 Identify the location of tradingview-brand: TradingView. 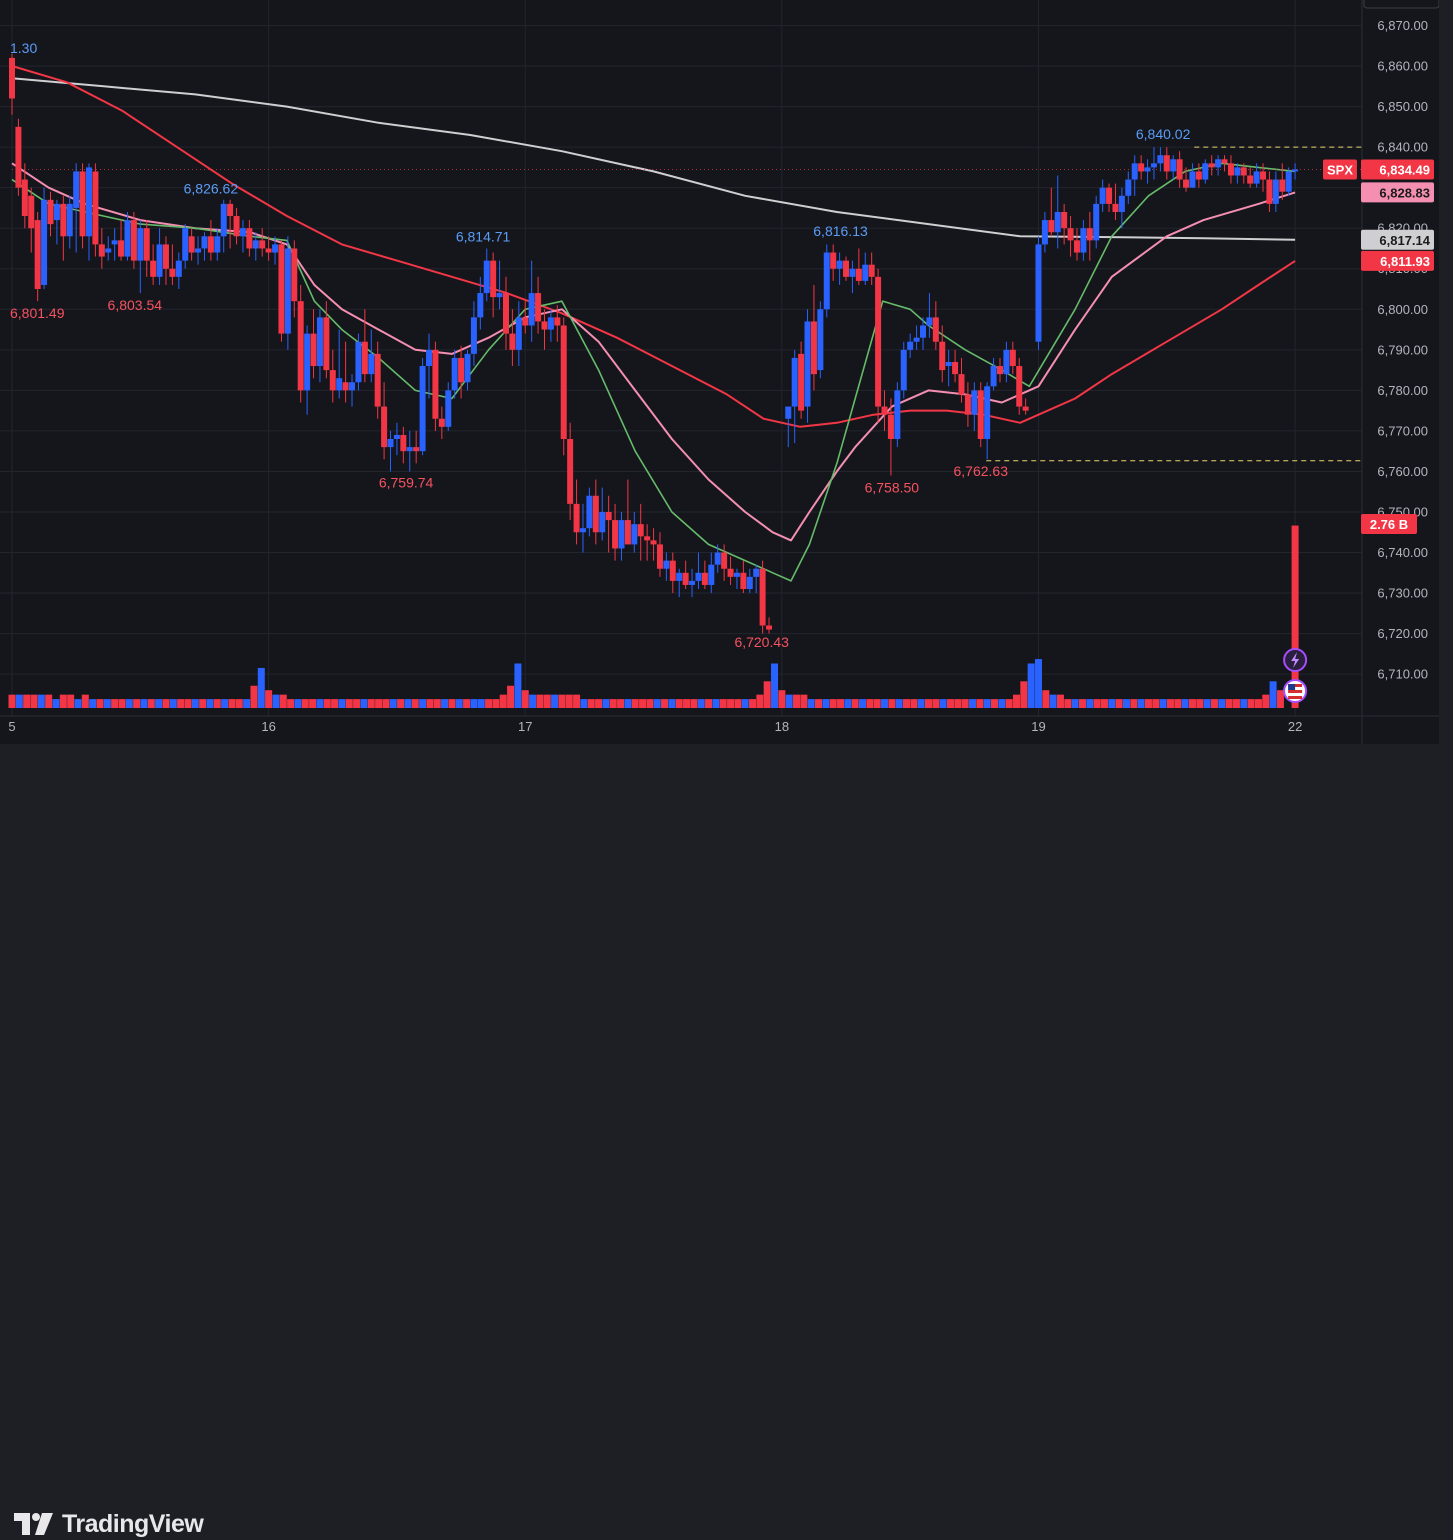
(109, 1524).